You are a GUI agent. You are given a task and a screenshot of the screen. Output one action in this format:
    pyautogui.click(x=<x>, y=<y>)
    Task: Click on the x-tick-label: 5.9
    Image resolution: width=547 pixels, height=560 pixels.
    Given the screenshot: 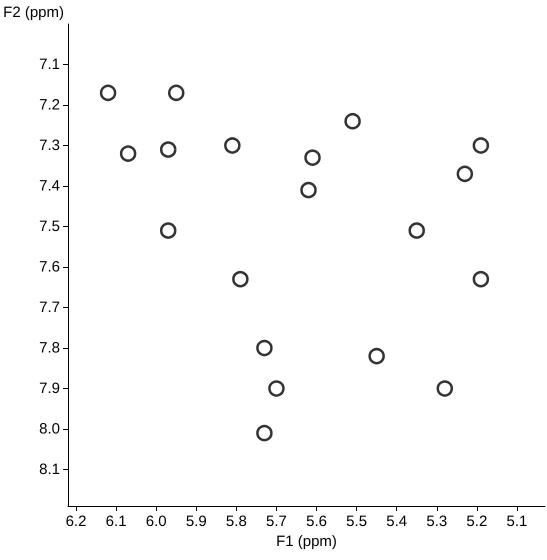 What is the action you would take?
    pyautogui.click(x=196, y=521)
    